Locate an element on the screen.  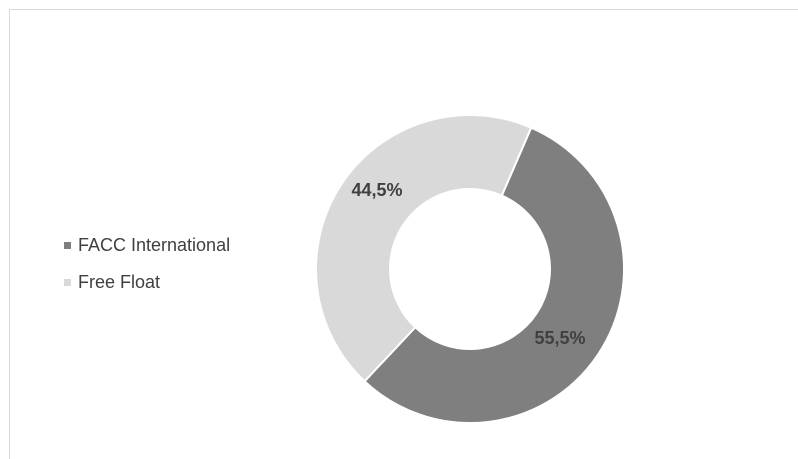
legend-label-free-float: Free Float is located at coordinates (119, 282).